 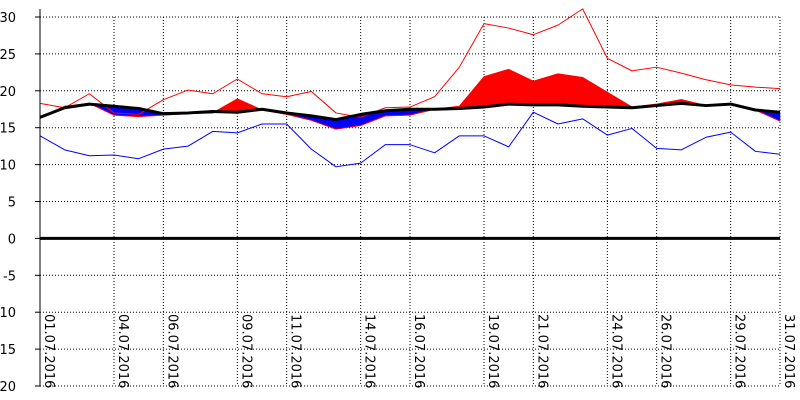 I want to click on y-tick-label: 25, so click(x=8, y=55).